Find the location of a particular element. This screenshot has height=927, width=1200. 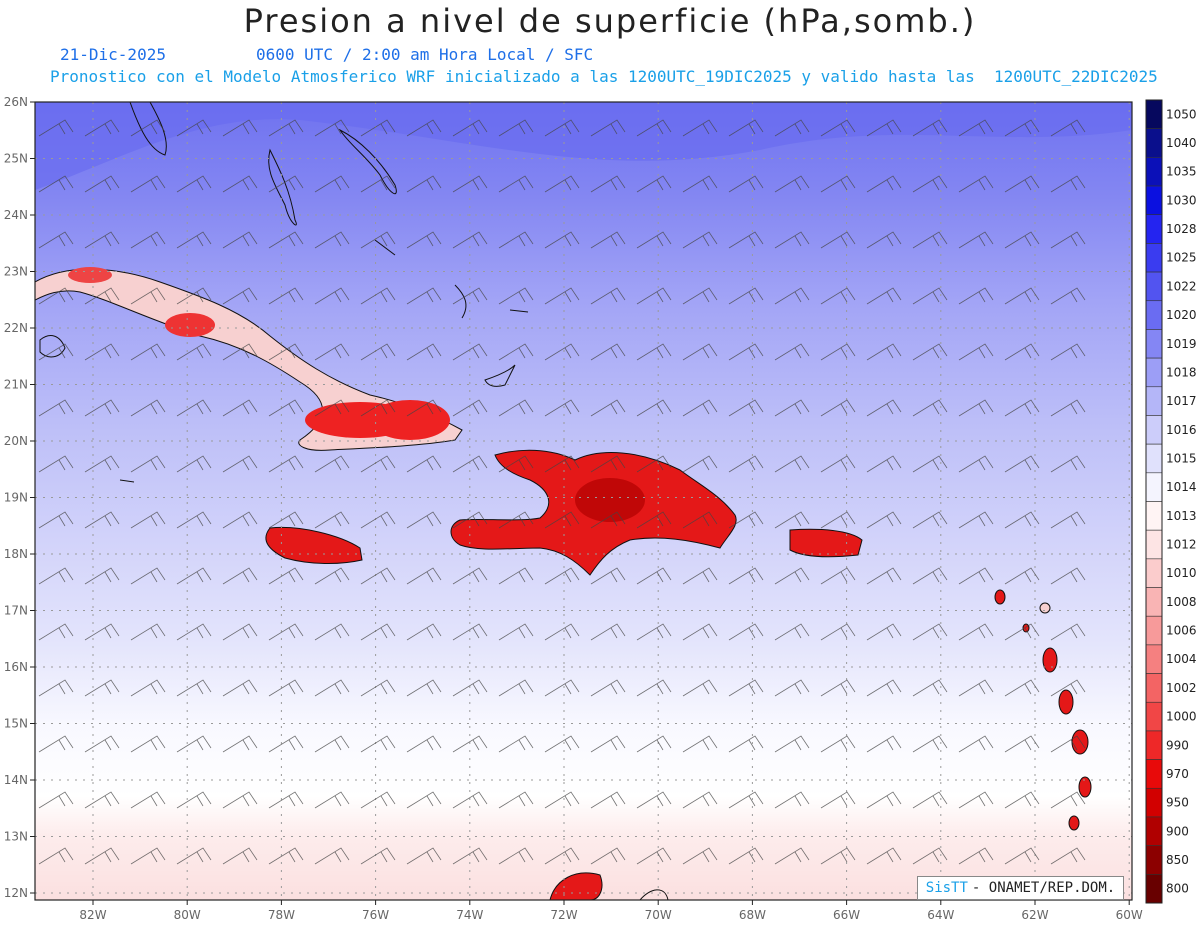

lon-label: 60W is located at coordinates (1129, 915).